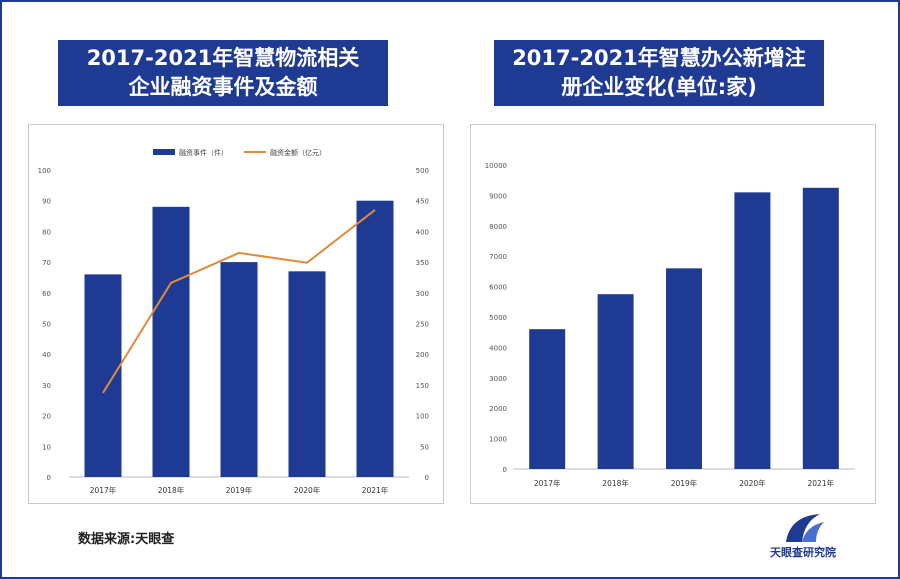 The image size is (900, 579). Describe the element at coordinates (422, 171) in the screenshot. I see `y2-tick-label: 500` at that location.